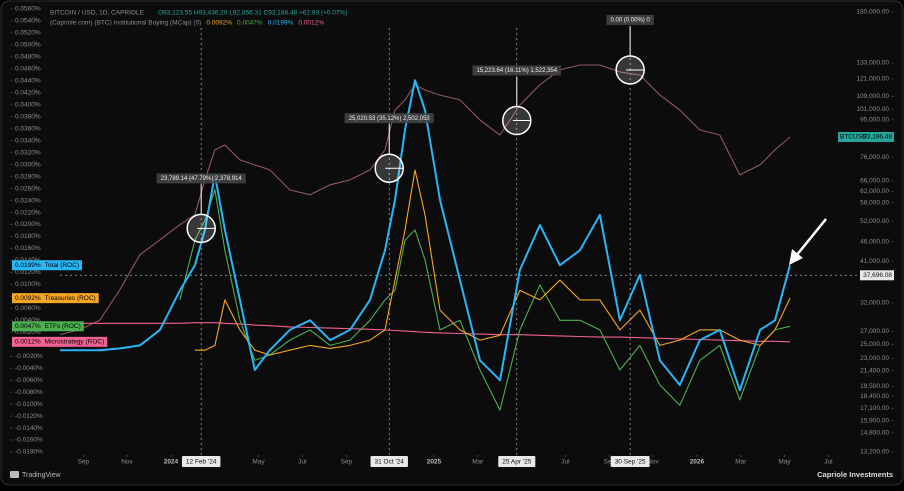  I want to click on y-tick-label: -0.0160%, so click(29, 440).